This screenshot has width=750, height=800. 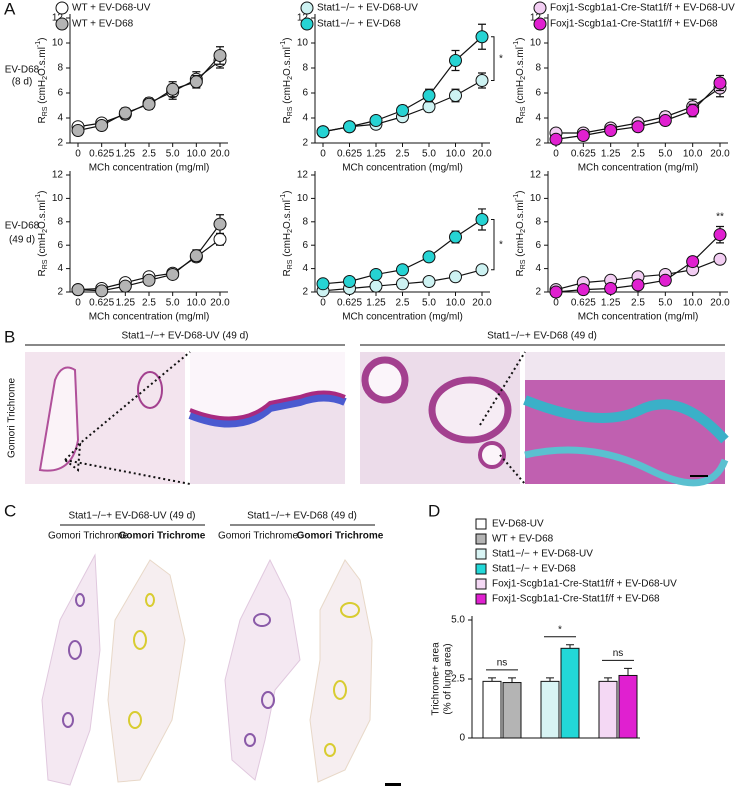 What do you see at coordinates (720, 216) in the screenshot?
I see `annotation: **` at bounding box center [720, 216].